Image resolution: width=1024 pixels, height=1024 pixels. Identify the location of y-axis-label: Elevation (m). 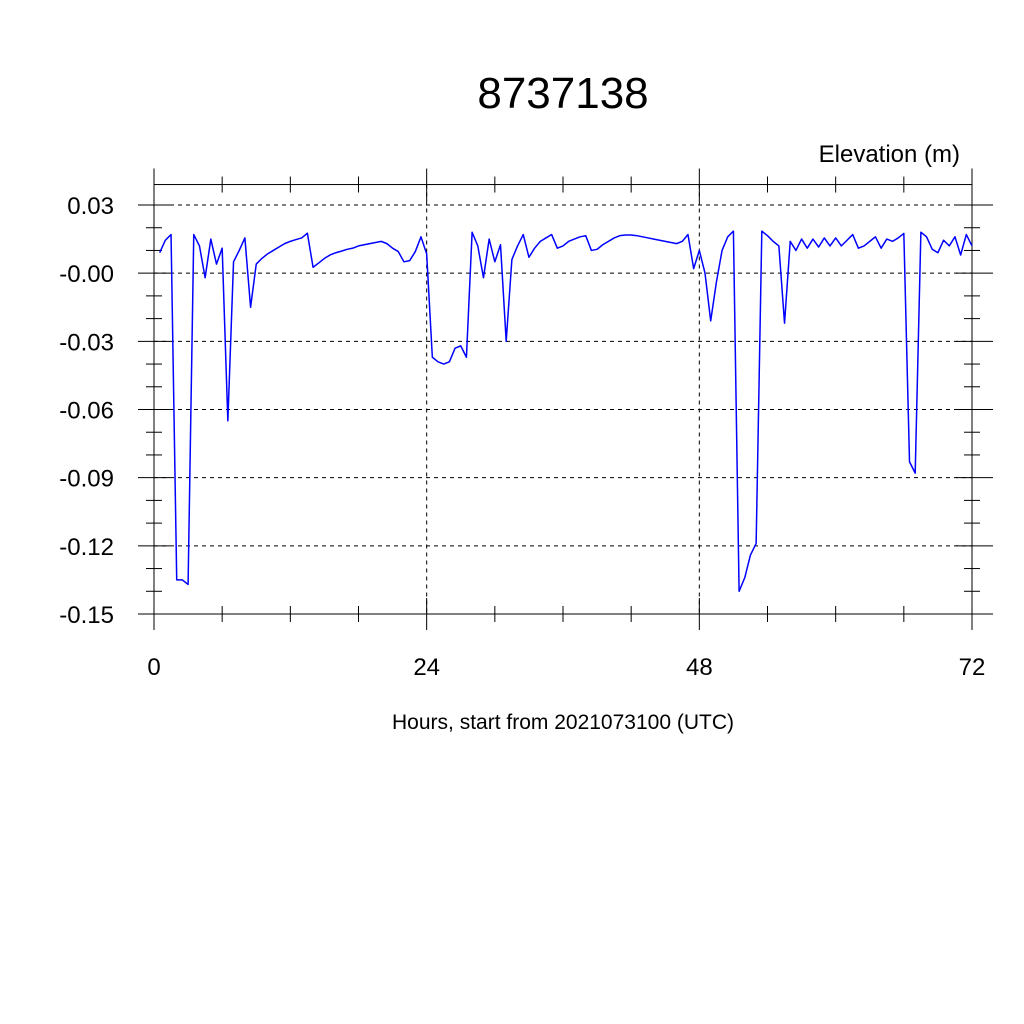
(889, 154).